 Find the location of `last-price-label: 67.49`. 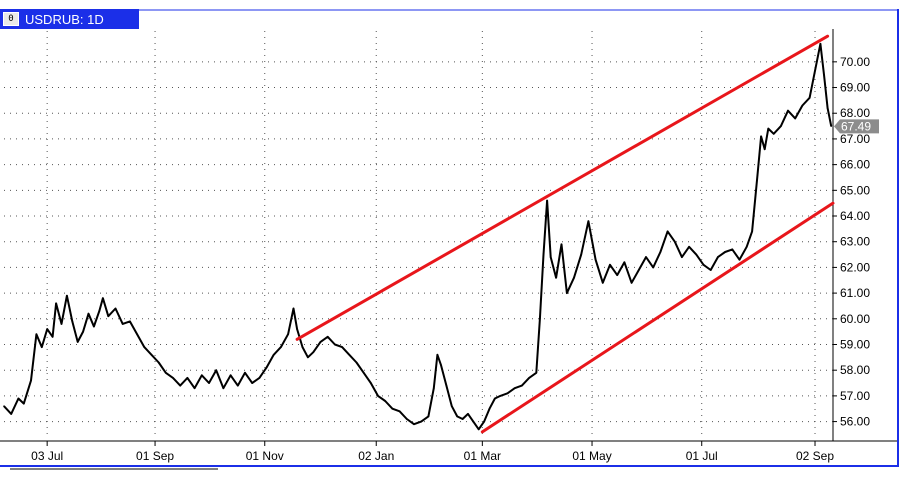

last-price-label: 67.49 is located at coordinates (856, 126).